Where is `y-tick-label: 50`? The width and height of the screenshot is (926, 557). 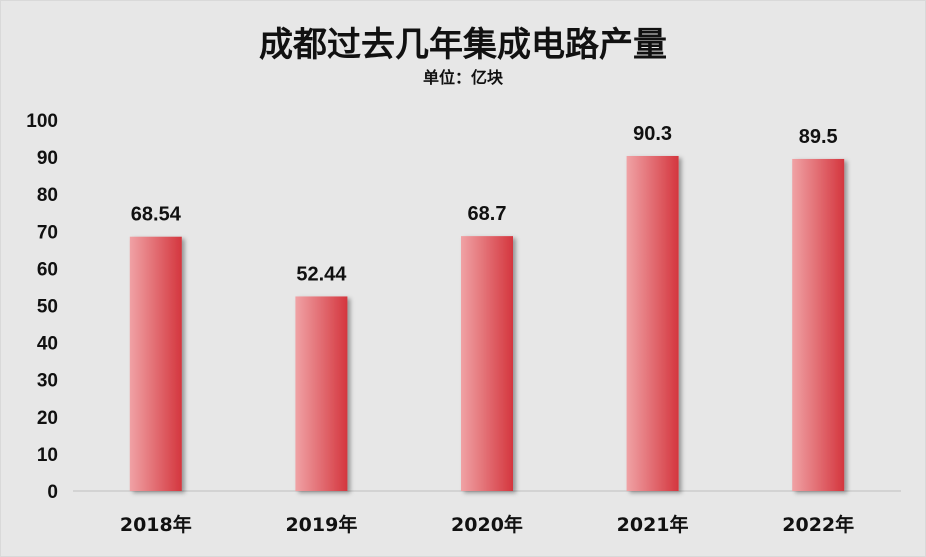
y-tick-label: 50 is located at coordinates (47, 307).